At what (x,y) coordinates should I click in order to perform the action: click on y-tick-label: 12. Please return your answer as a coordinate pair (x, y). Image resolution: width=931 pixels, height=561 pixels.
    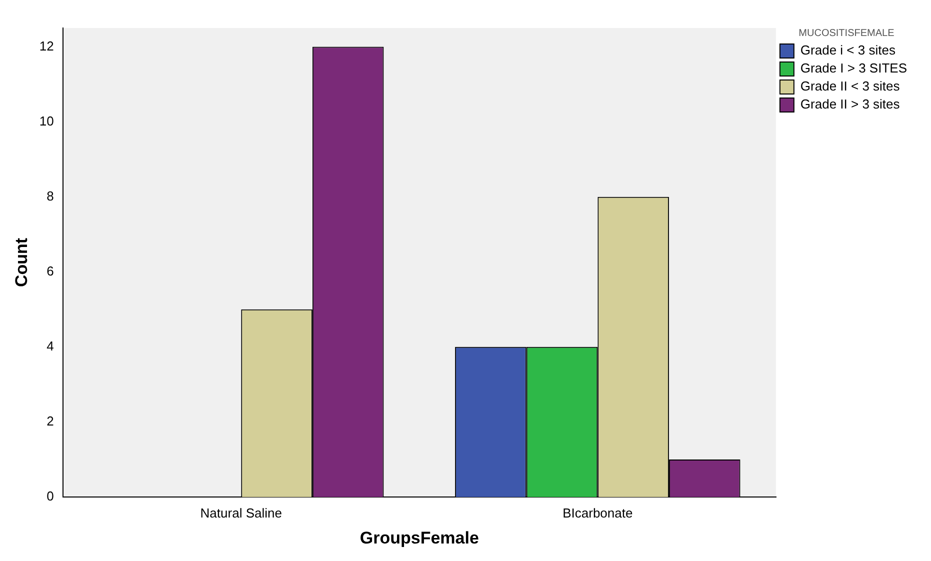
    Looking at the image, I should click on (46, 46).